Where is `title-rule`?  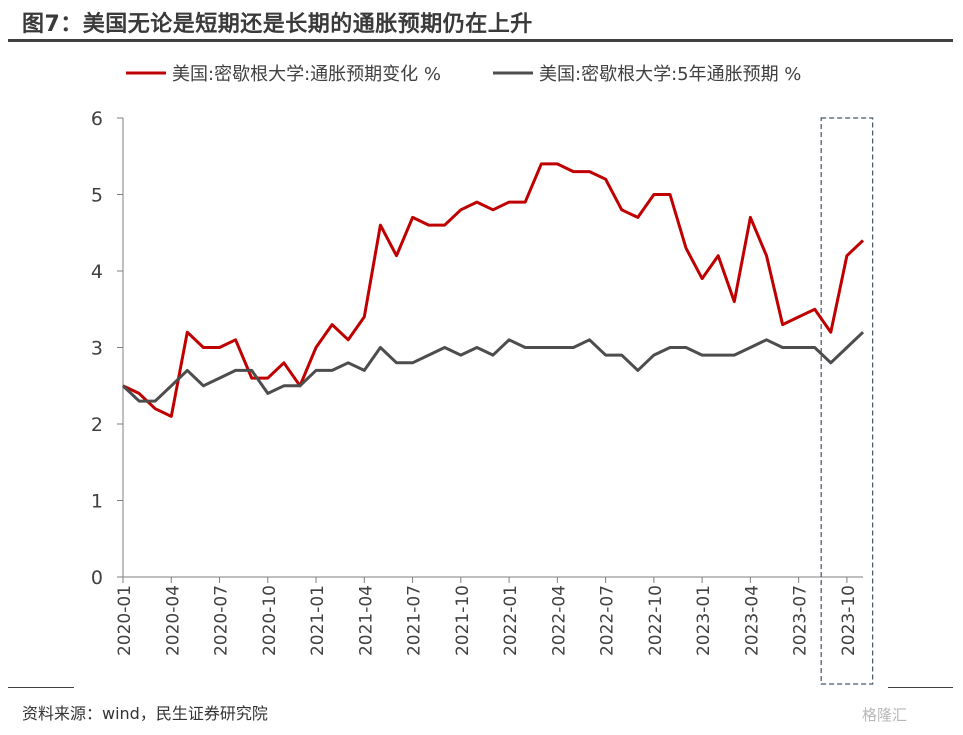 title-rule is located at coordinates (480, 40).